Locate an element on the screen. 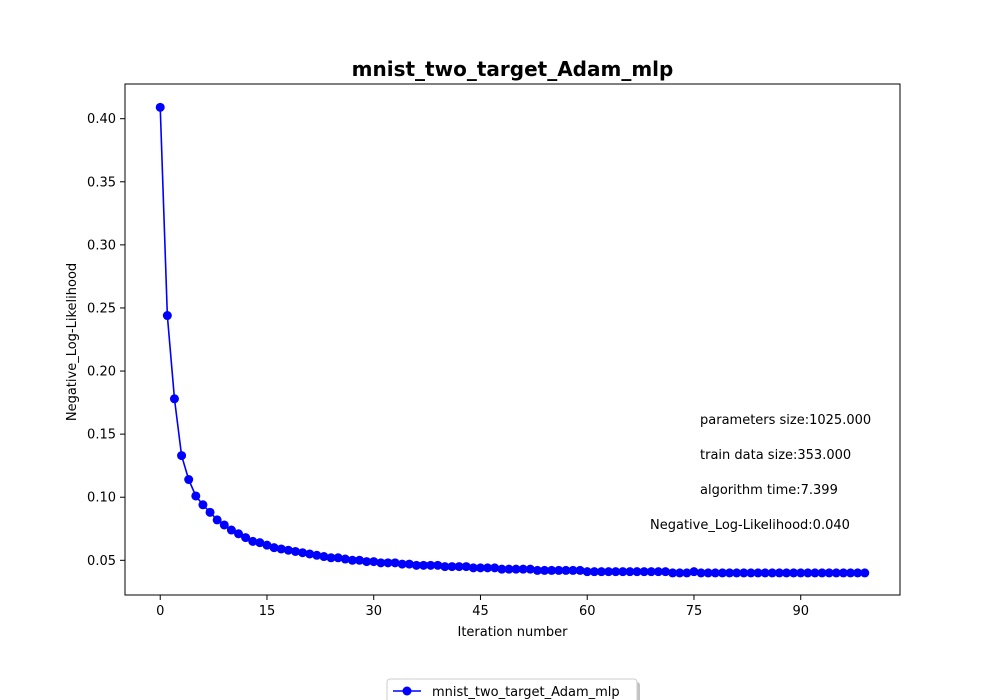  y-tick-label: 0.20 is located at coordinates (101, 372).